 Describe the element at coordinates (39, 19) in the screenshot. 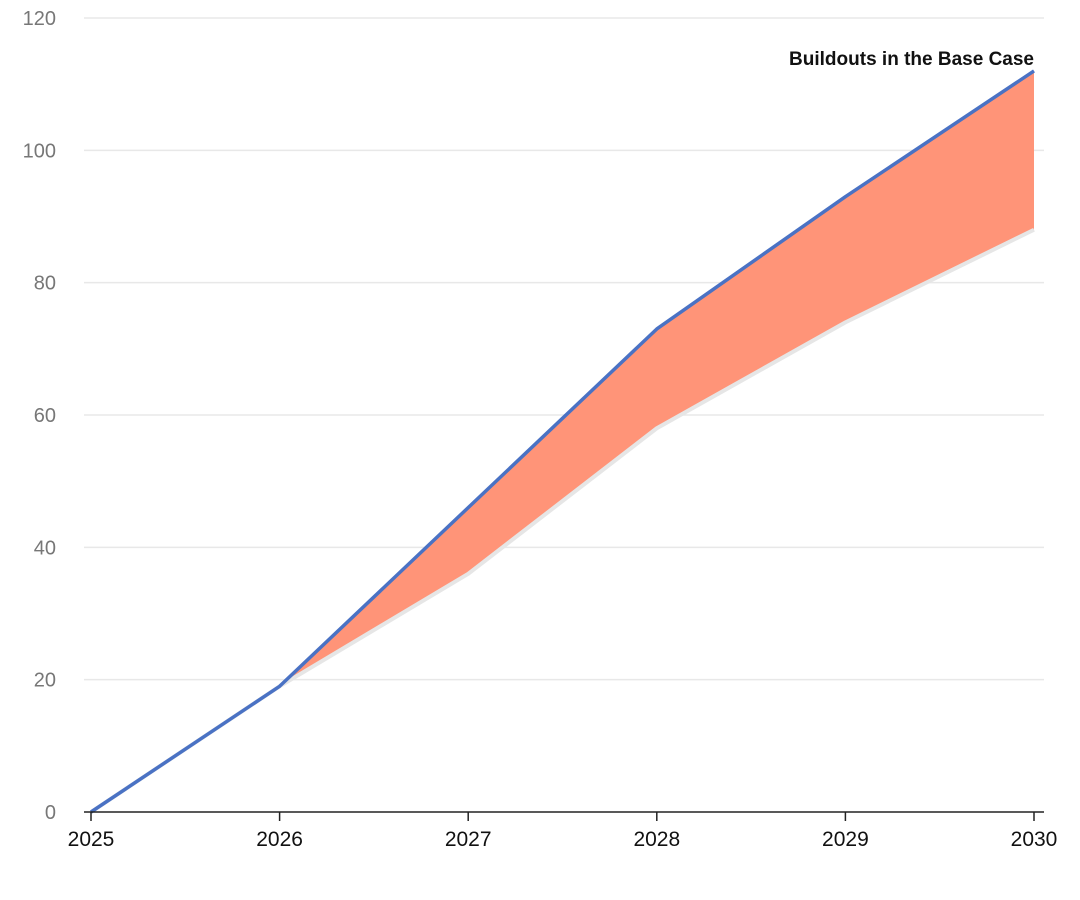

I see `y-tick-label: 120` at that location.